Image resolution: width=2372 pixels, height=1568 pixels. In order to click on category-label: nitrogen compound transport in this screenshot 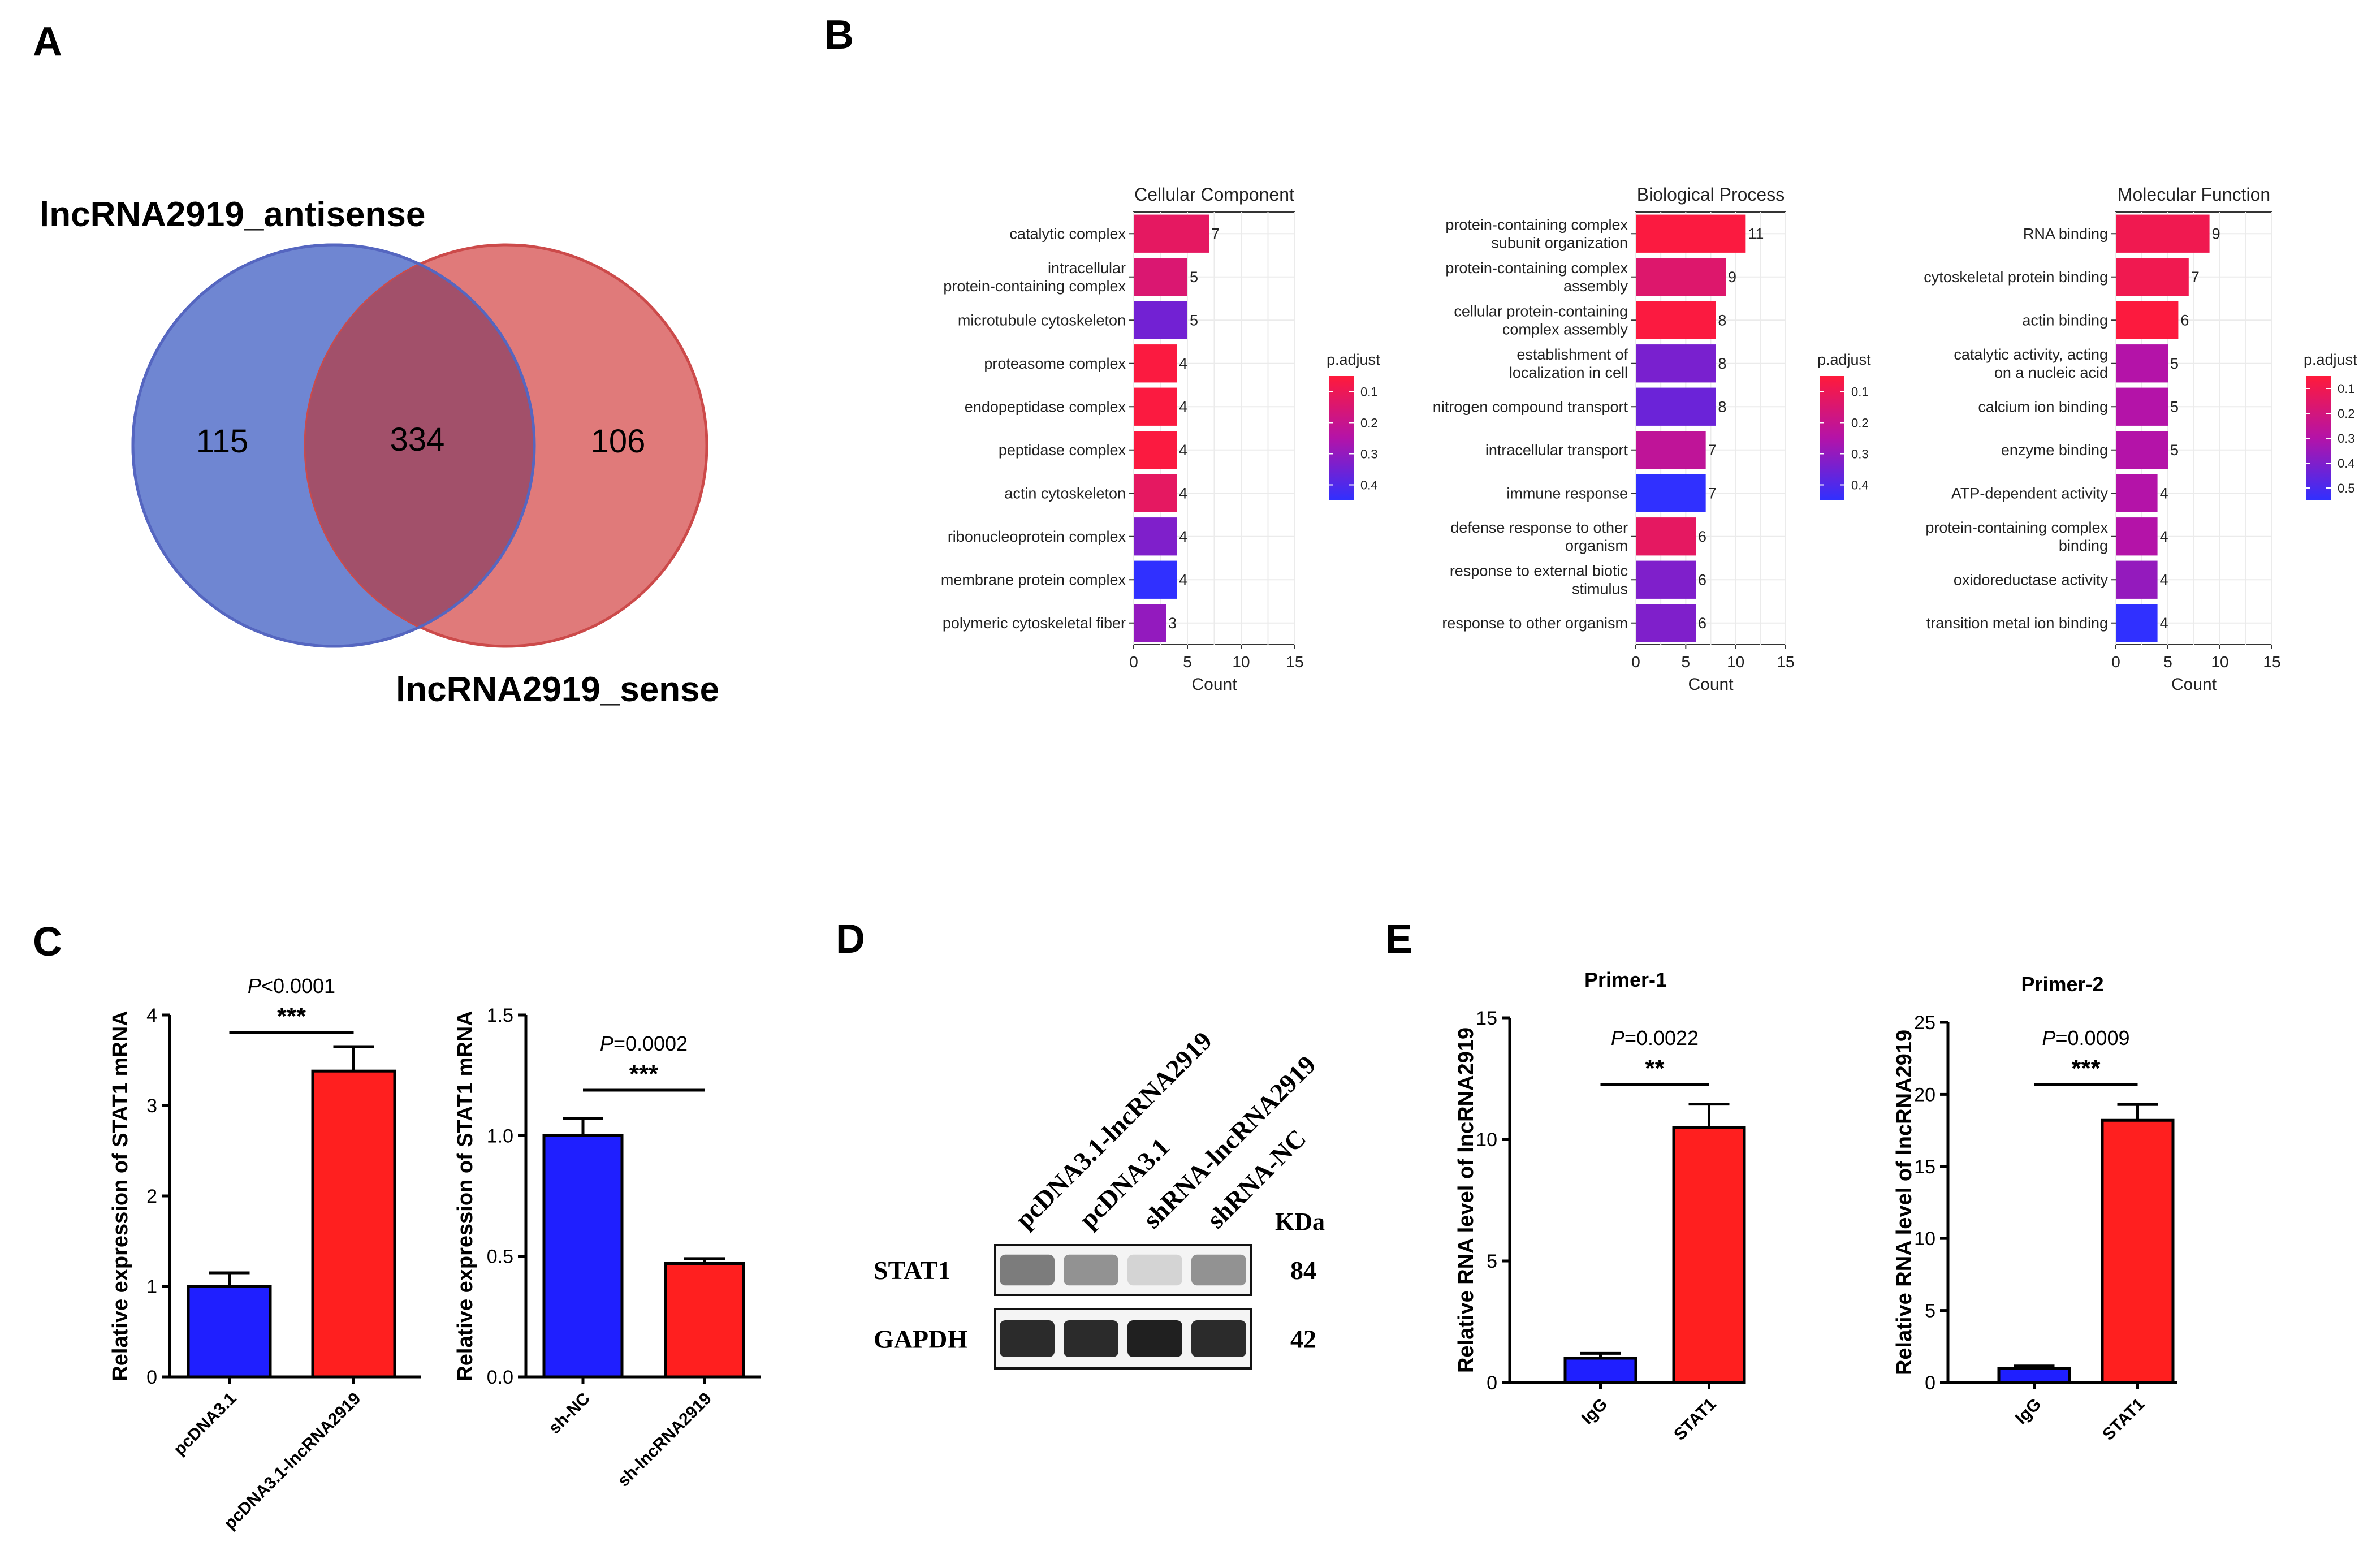, I will do `click(1530, 406)`.